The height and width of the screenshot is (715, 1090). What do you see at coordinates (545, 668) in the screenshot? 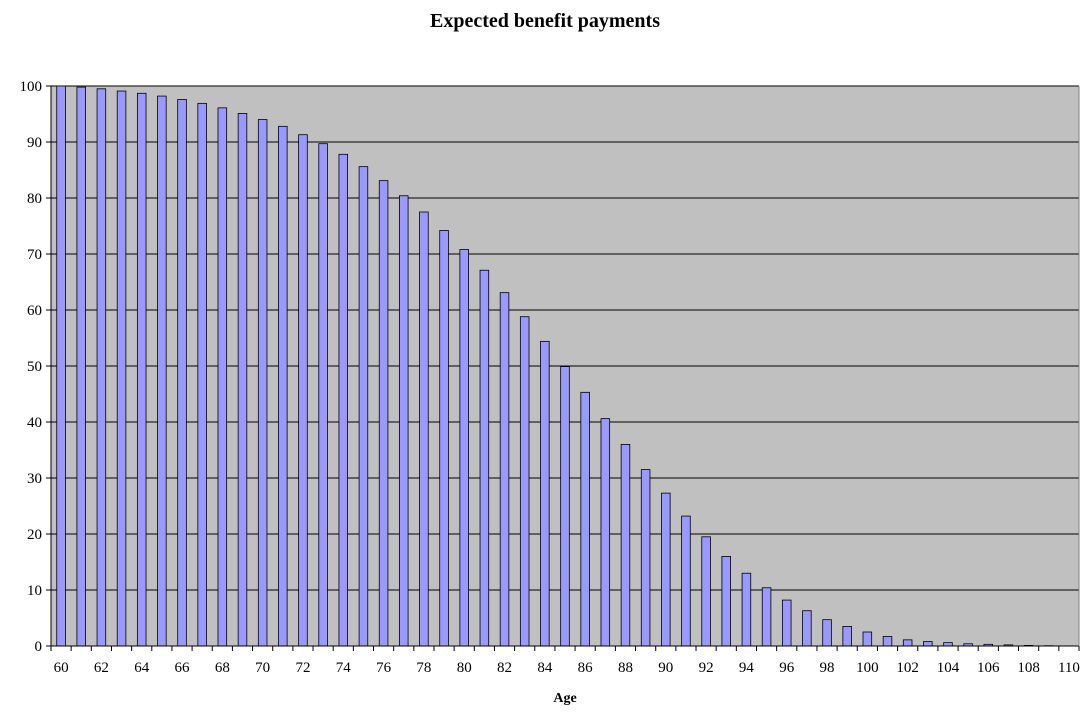
I see `x-tick-label: 84` at bounding box center [545, 668].